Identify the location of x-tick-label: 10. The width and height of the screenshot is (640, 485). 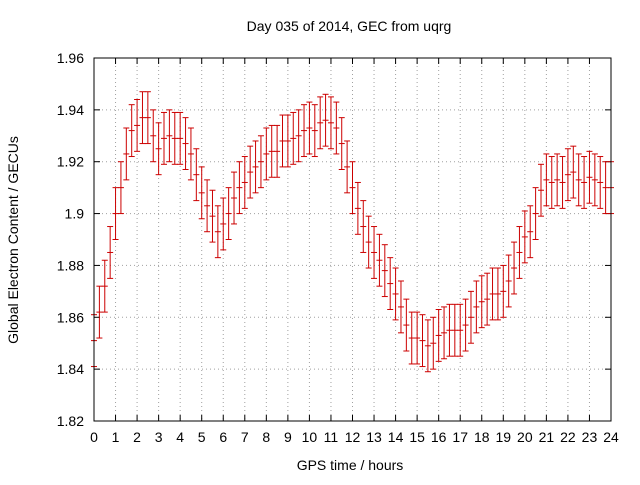
(310, 437).